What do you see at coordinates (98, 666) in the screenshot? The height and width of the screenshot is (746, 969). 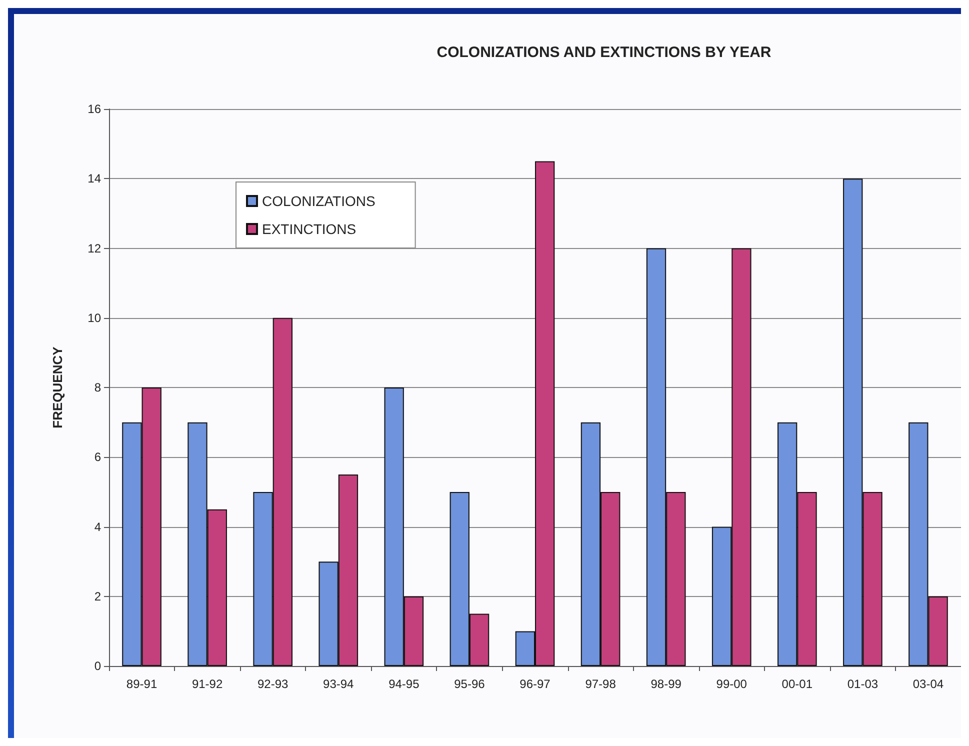 I see `y-tick-label: 0` at bounding box center [98, 666].